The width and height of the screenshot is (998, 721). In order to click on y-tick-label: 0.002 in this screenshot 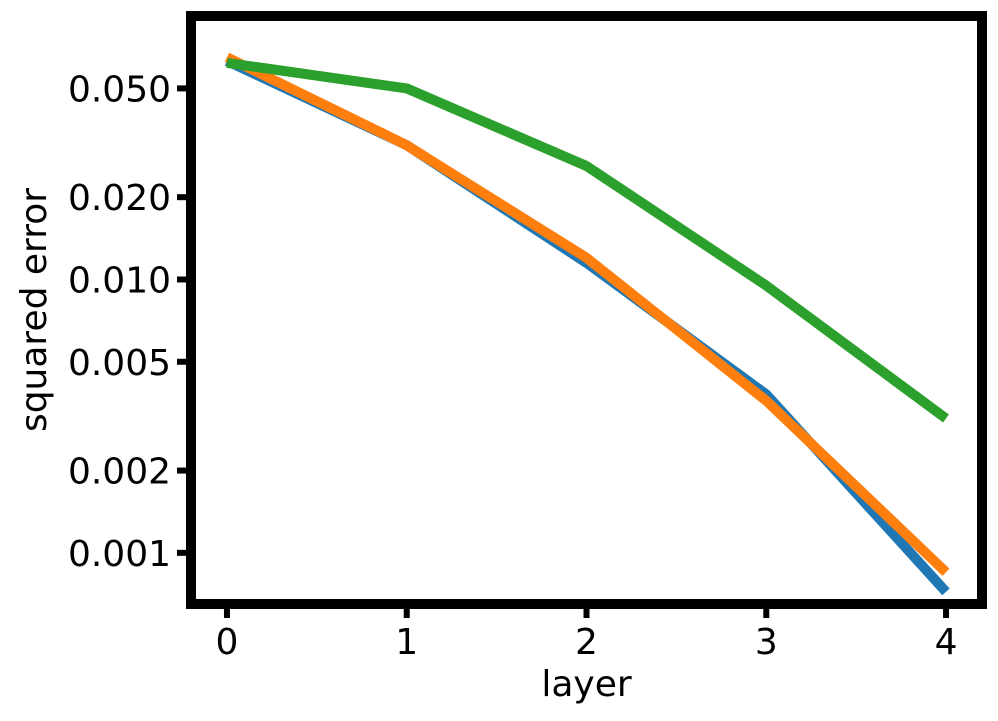, I will do `click(119, 472)`.